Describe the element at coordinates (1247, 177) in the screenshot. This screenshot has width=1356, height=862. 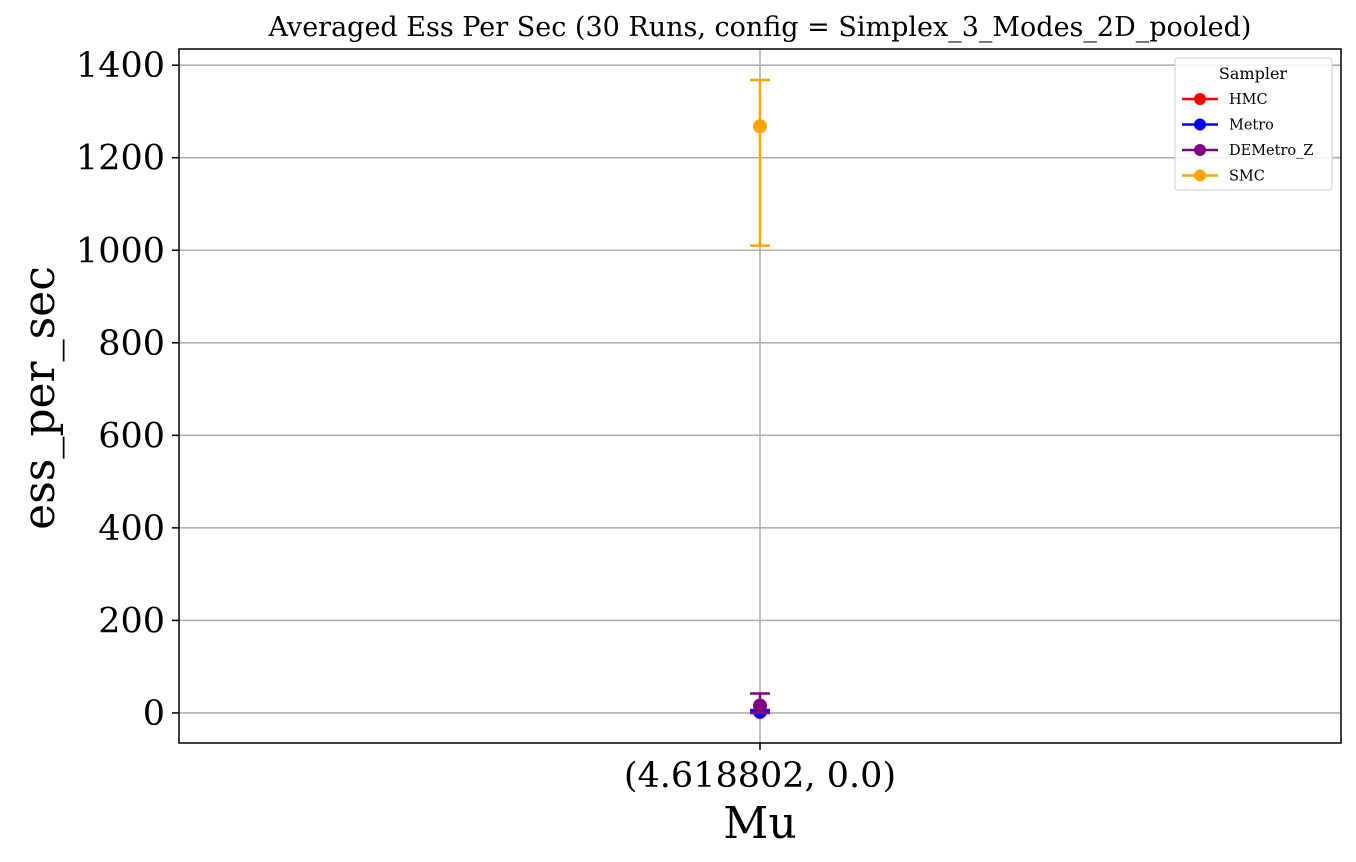
I see `legend-label: SMC` at that location.